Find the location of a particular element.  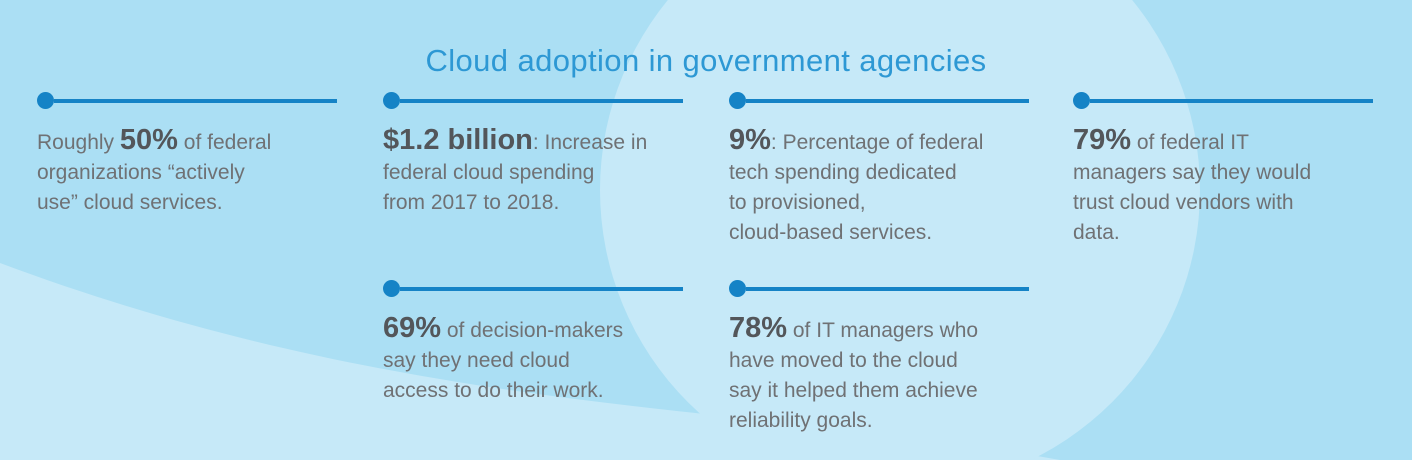

stat-value: 50% is located at coordinates (148, 140).